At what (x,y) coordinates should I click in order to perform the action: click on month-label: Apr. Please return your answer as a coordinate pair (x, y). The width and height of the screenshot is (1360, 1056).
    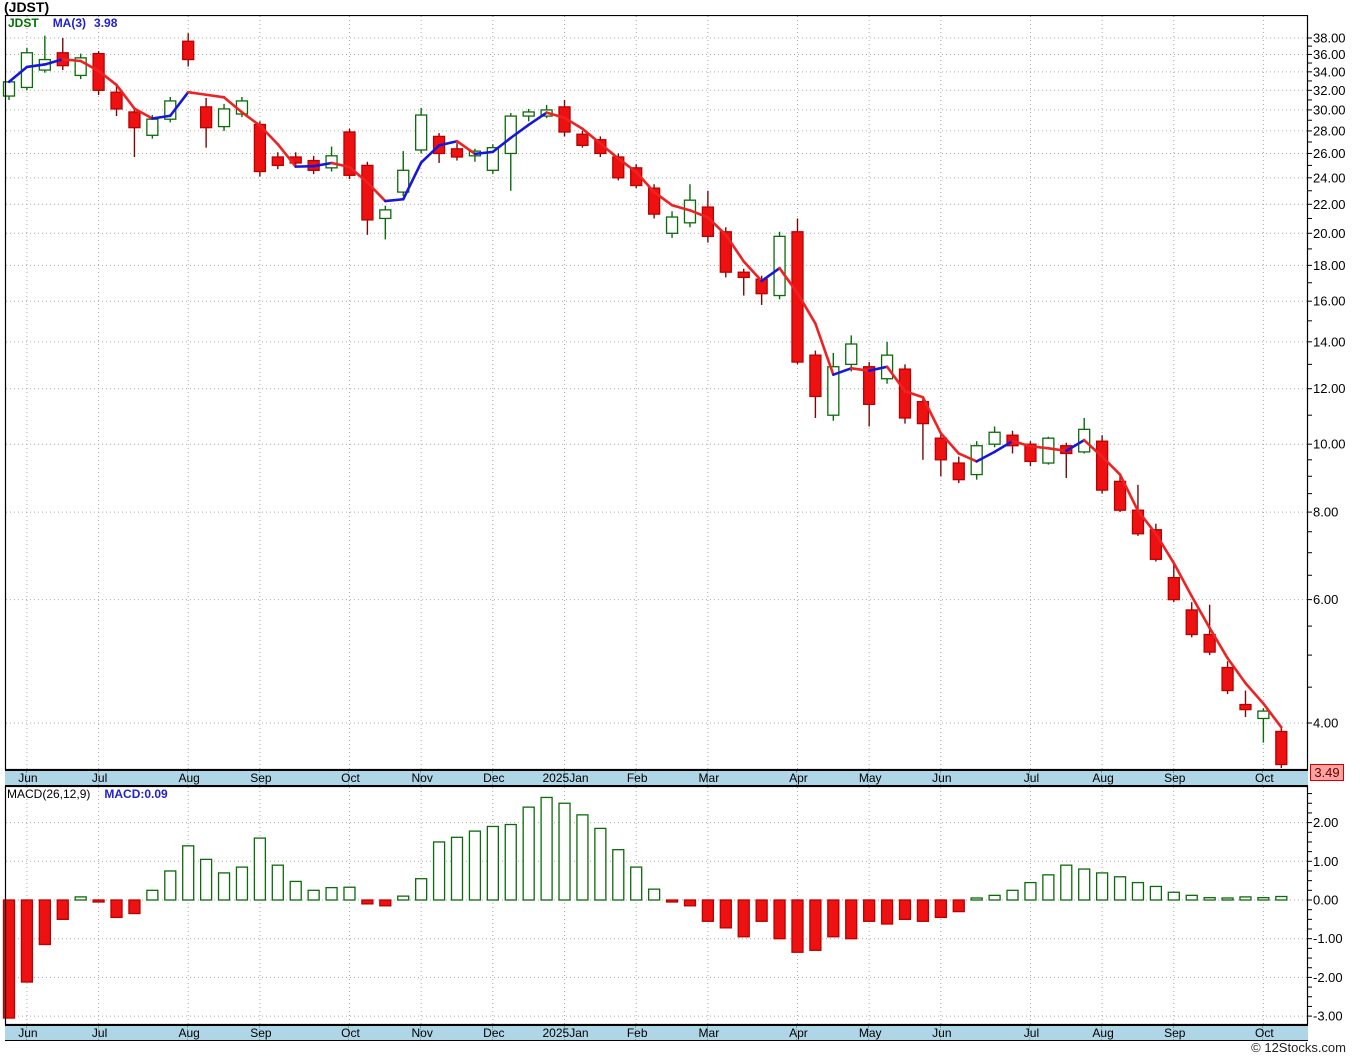
    Looking at the image, I should click on (798, 778).